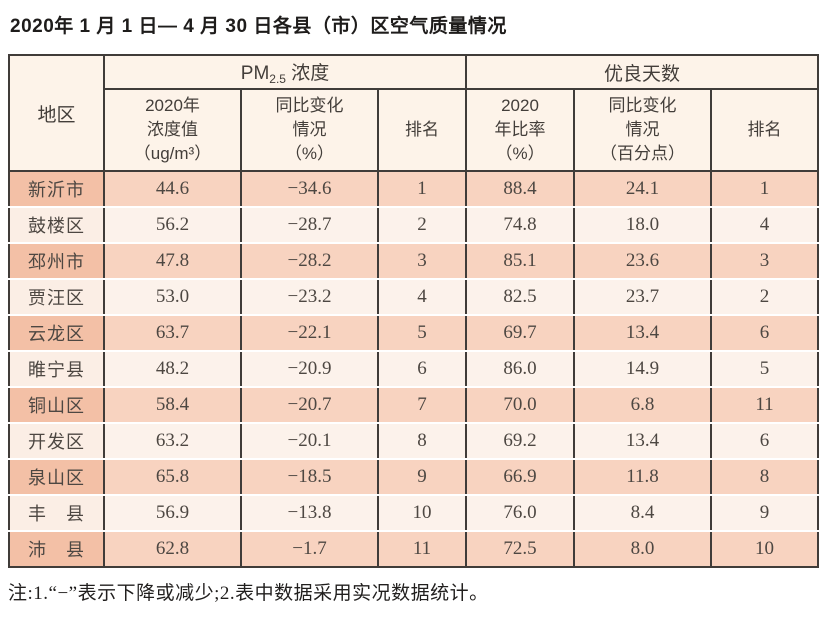  What do you see at coordinates (173, 405) in the screenshot?
I see `pm-value-cell: 58.4` at bounding box center [173, 405].